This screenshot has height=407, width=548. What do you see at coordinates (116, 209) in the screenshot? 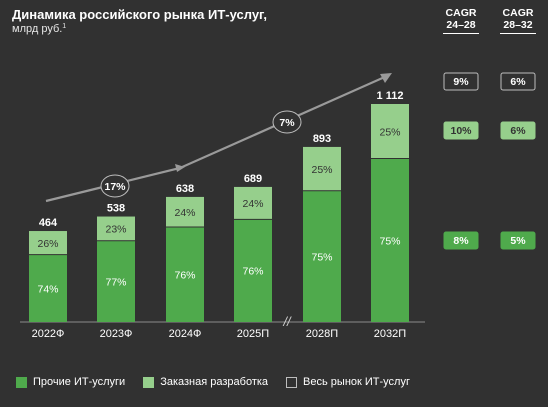
I see `bar-total-label: 538` at bounding box center [116, 209].